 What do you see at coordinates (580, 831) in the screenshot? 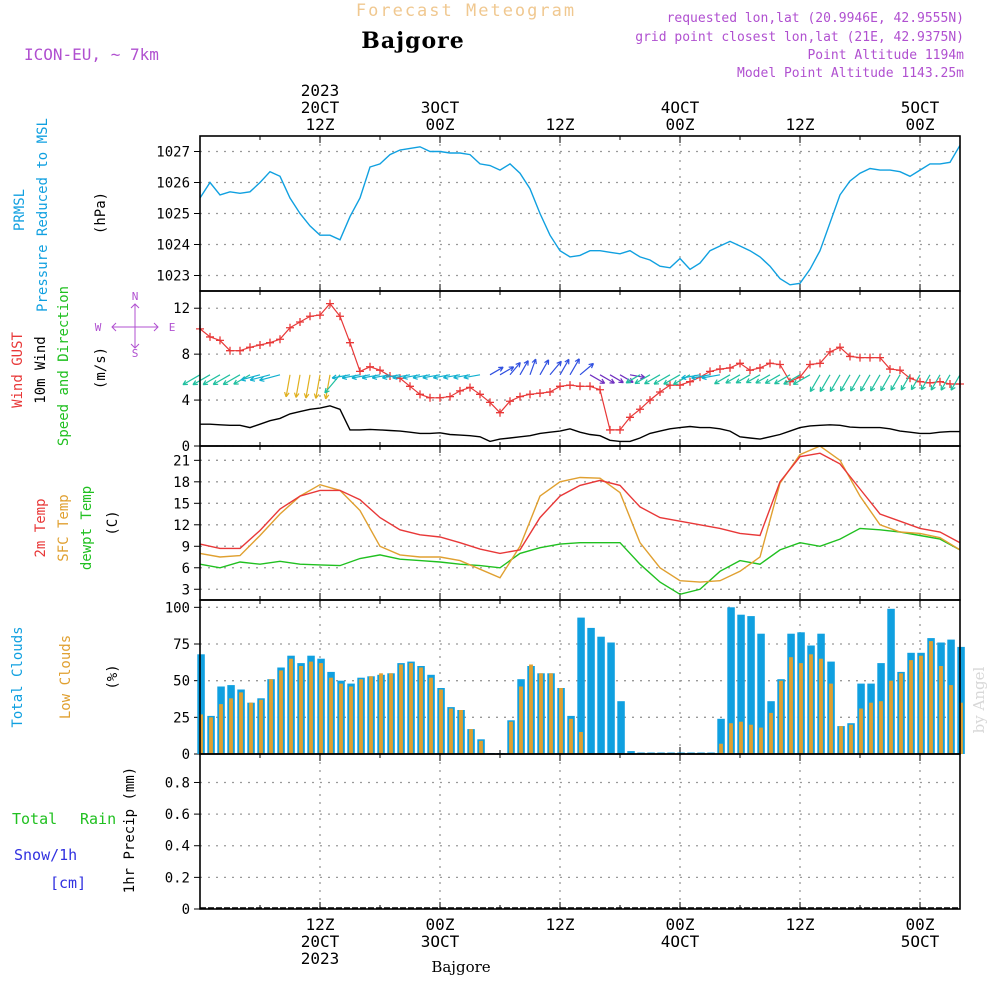
I see `precip-frame` at bounding box center [580, 831].